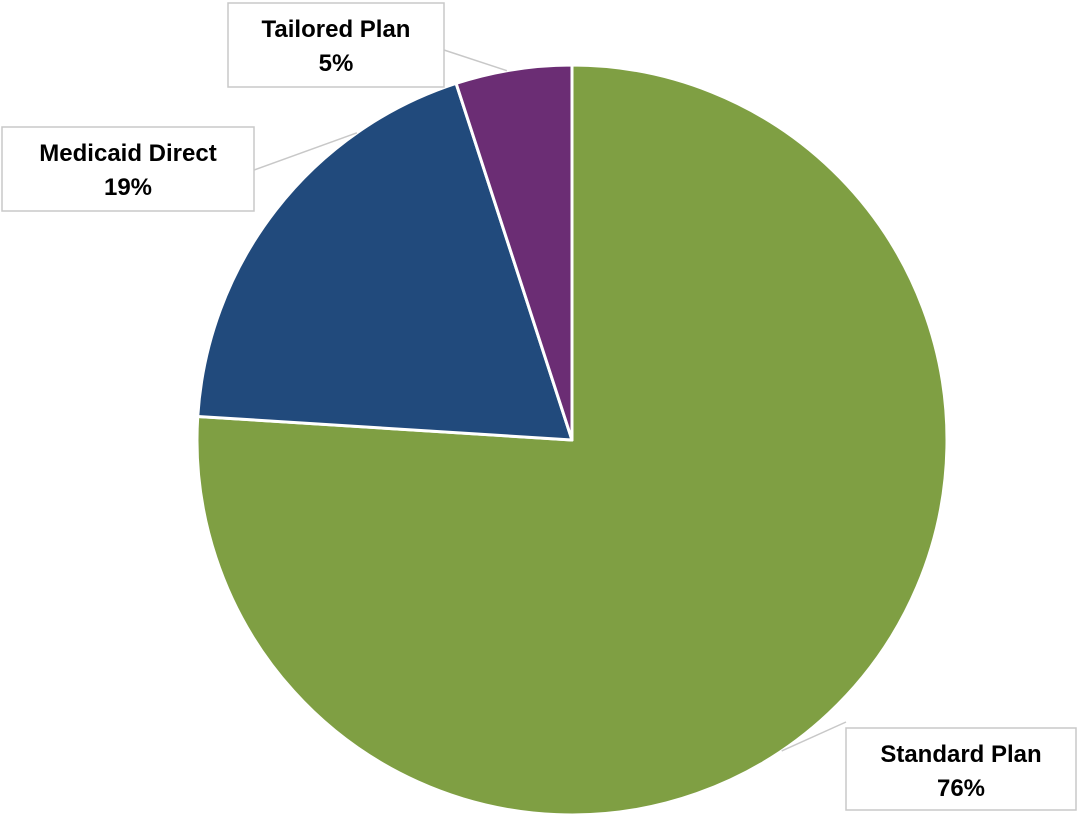 Image resolution: width=1078 pixels, height=814 pixels. Describe the element at coordinates (960, 754) in the screenshot. I see `slice-label-standard-plan: Standard Plan` at that location.